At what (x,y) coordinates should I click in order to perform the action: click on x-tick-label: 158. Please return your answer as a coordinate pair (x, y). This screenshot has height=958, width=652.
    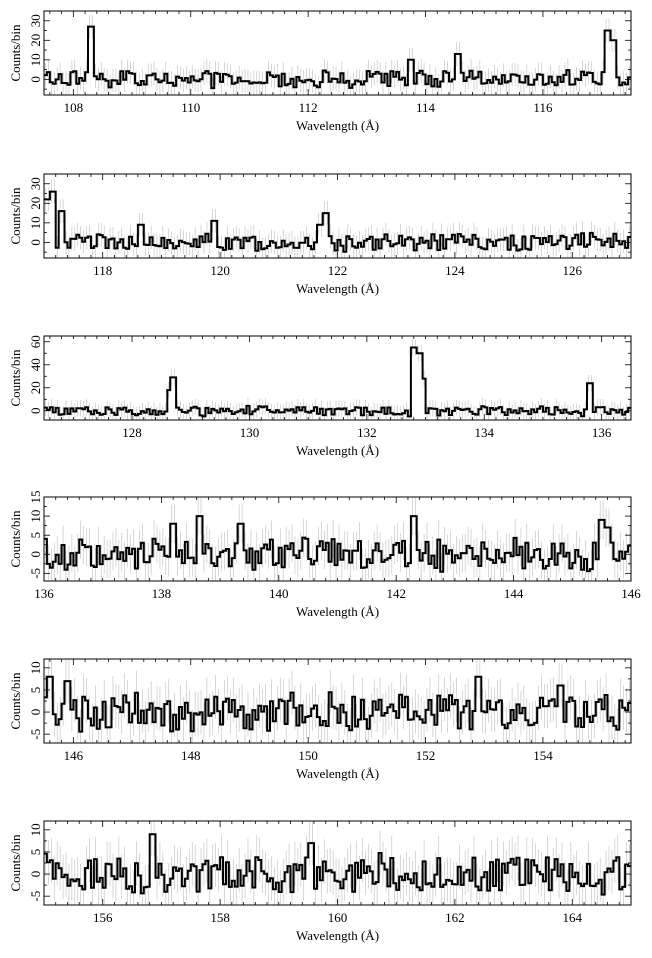
    Looking at the image, I should click on (220, 917).